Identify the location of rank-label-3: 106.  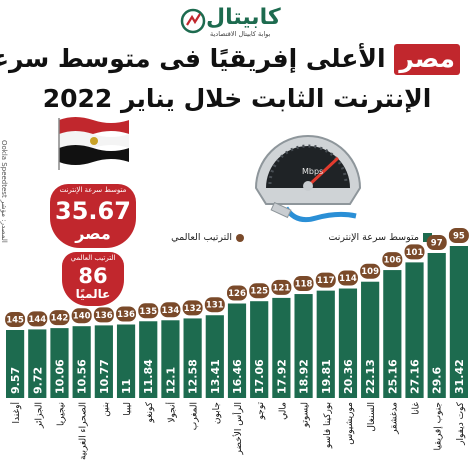
(392, 261).